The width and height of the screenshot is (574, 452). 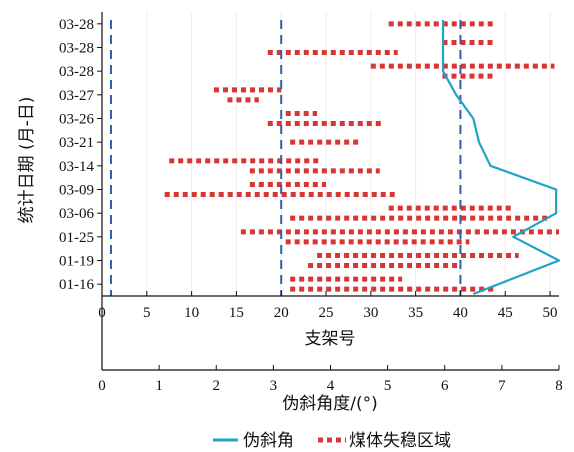 What do you see at coordinates (388, 386) in the screenshot?
I see `bottom-x-tick-label: 5` at bounding box center [388, 386].